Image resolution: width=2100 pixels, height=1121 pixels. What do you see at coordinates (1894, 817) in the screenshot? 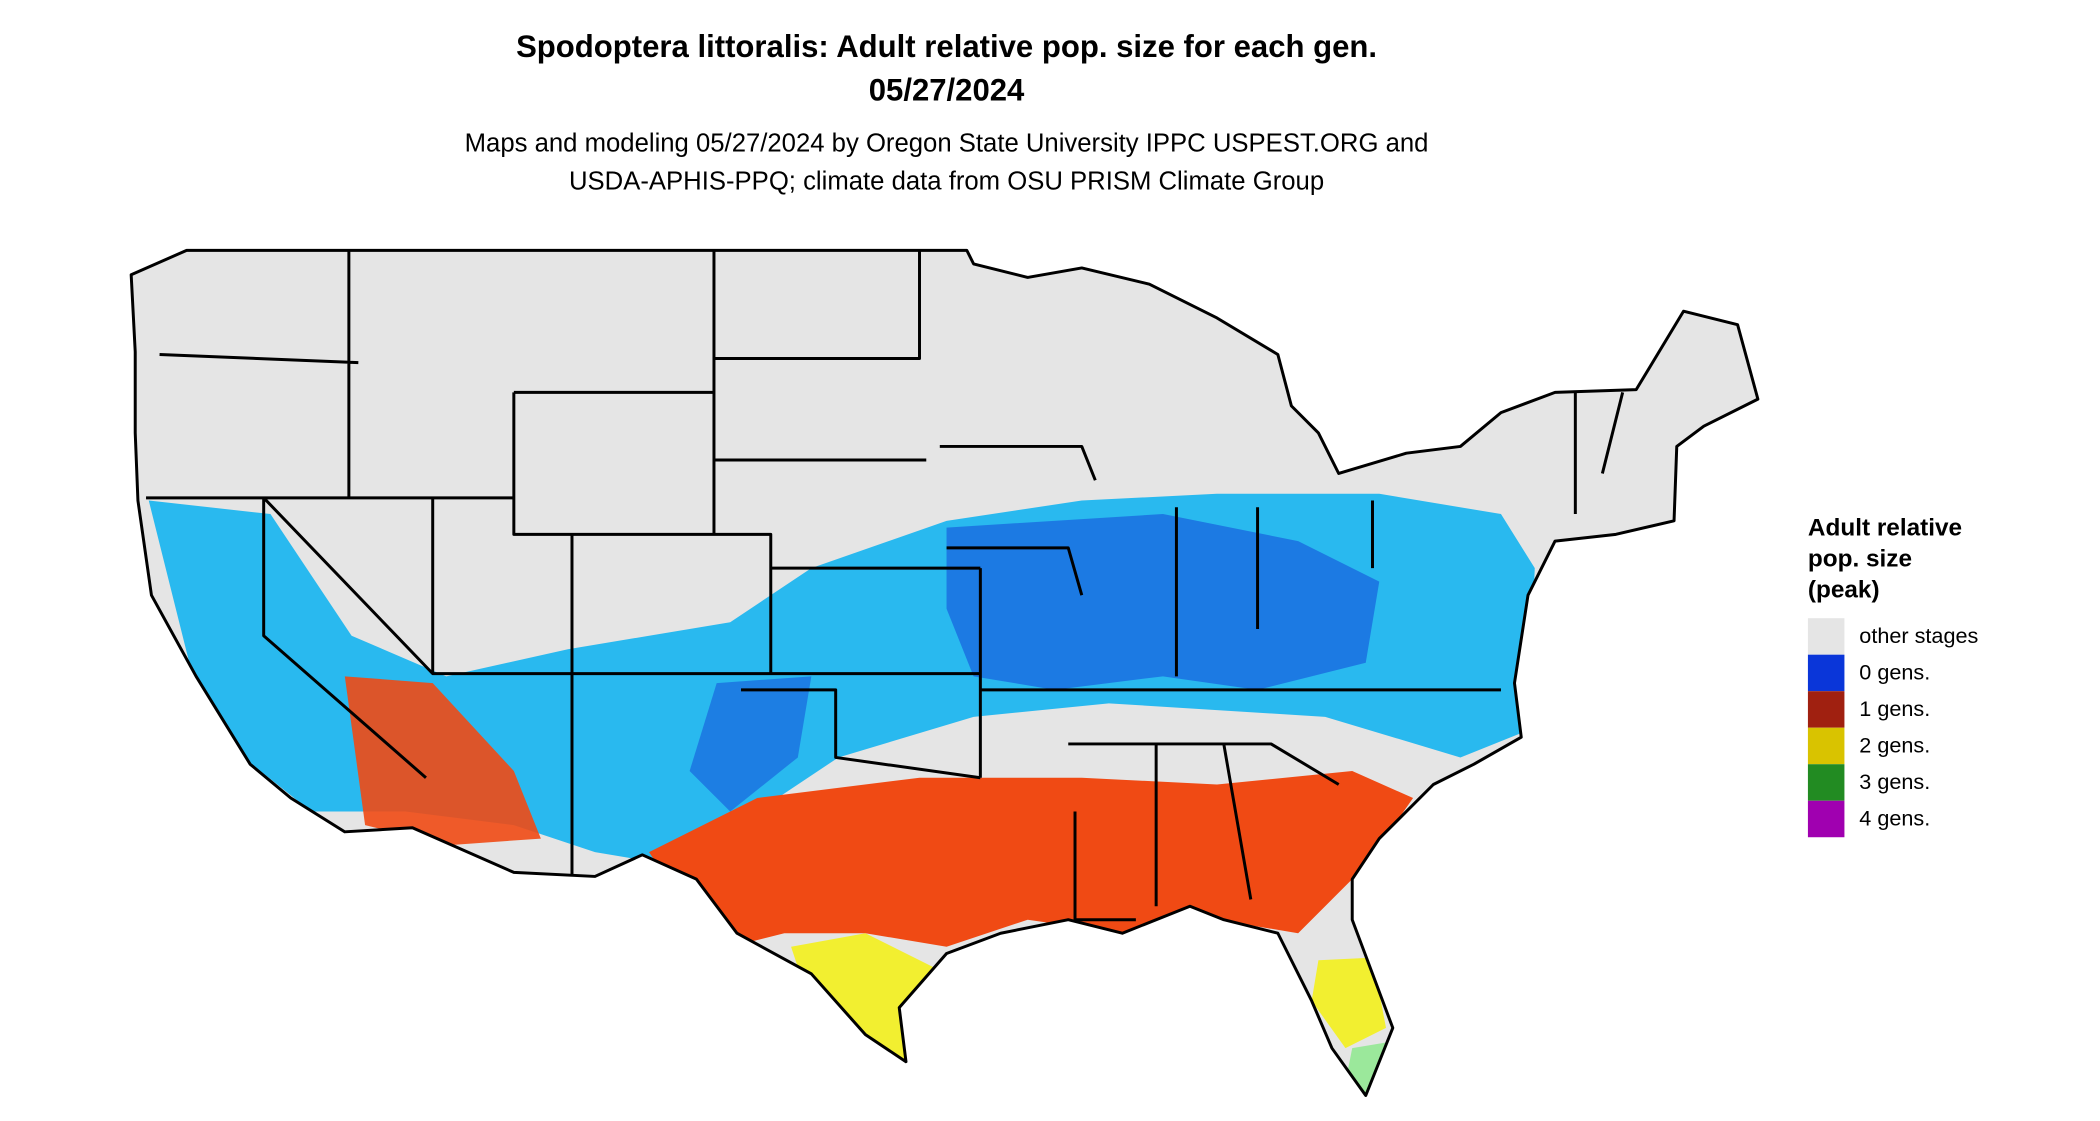
I see `legend-label: 4 gens.` at bounding box center [1894, 817].